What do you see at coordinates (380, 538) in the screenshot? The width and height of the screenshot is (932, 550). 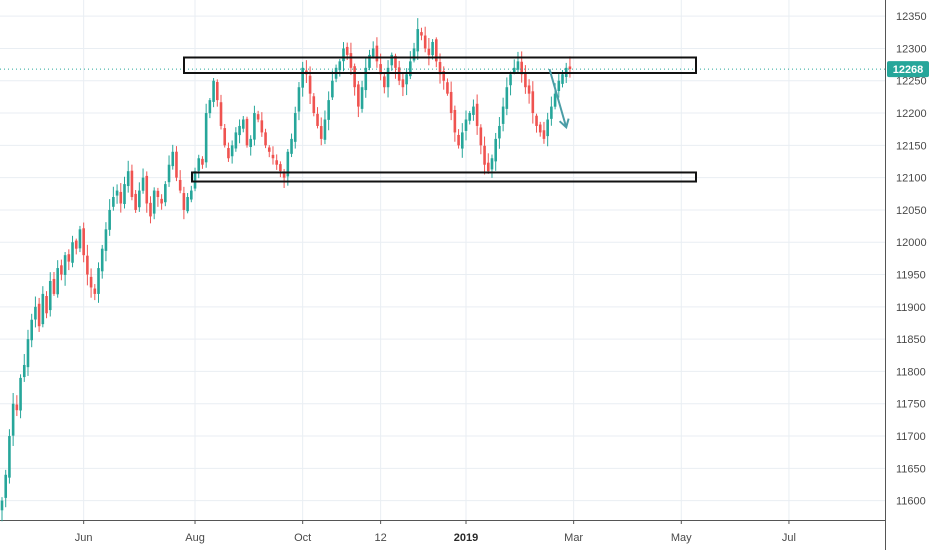 I see `x-tick-label: 12` at bounding box center [380, 538].